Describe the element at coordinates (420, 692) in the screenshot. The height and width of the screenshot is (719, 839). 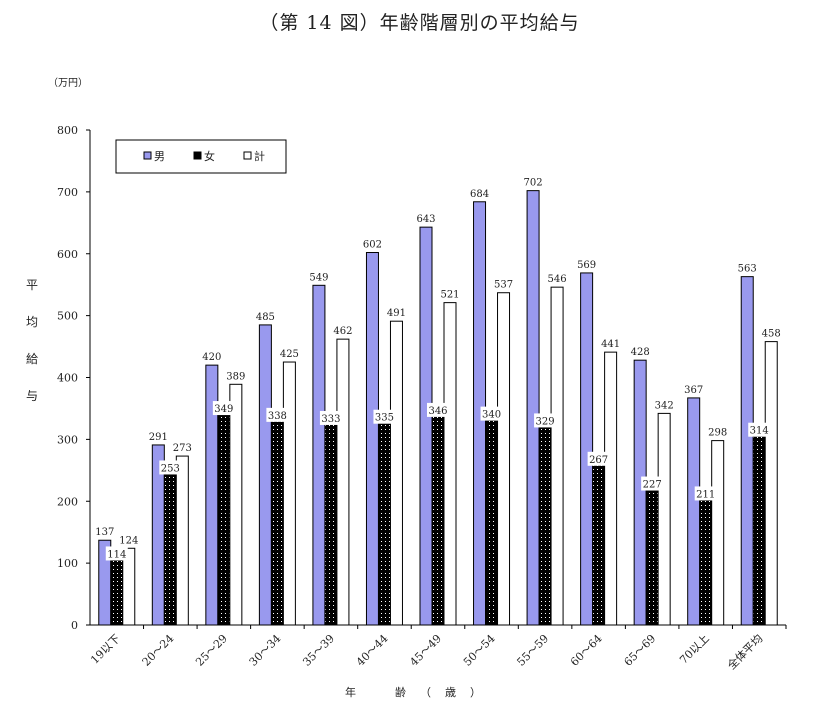
I see `x-axis-label: 年 齢（歳）` at that location.